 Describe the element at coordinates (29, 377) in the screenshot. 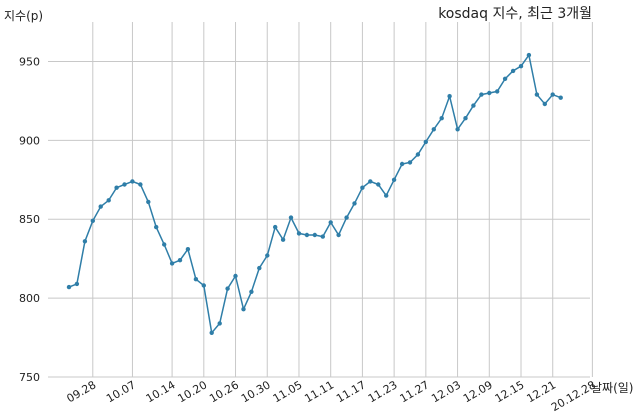

I see `y-tick-label: 750` at that location.